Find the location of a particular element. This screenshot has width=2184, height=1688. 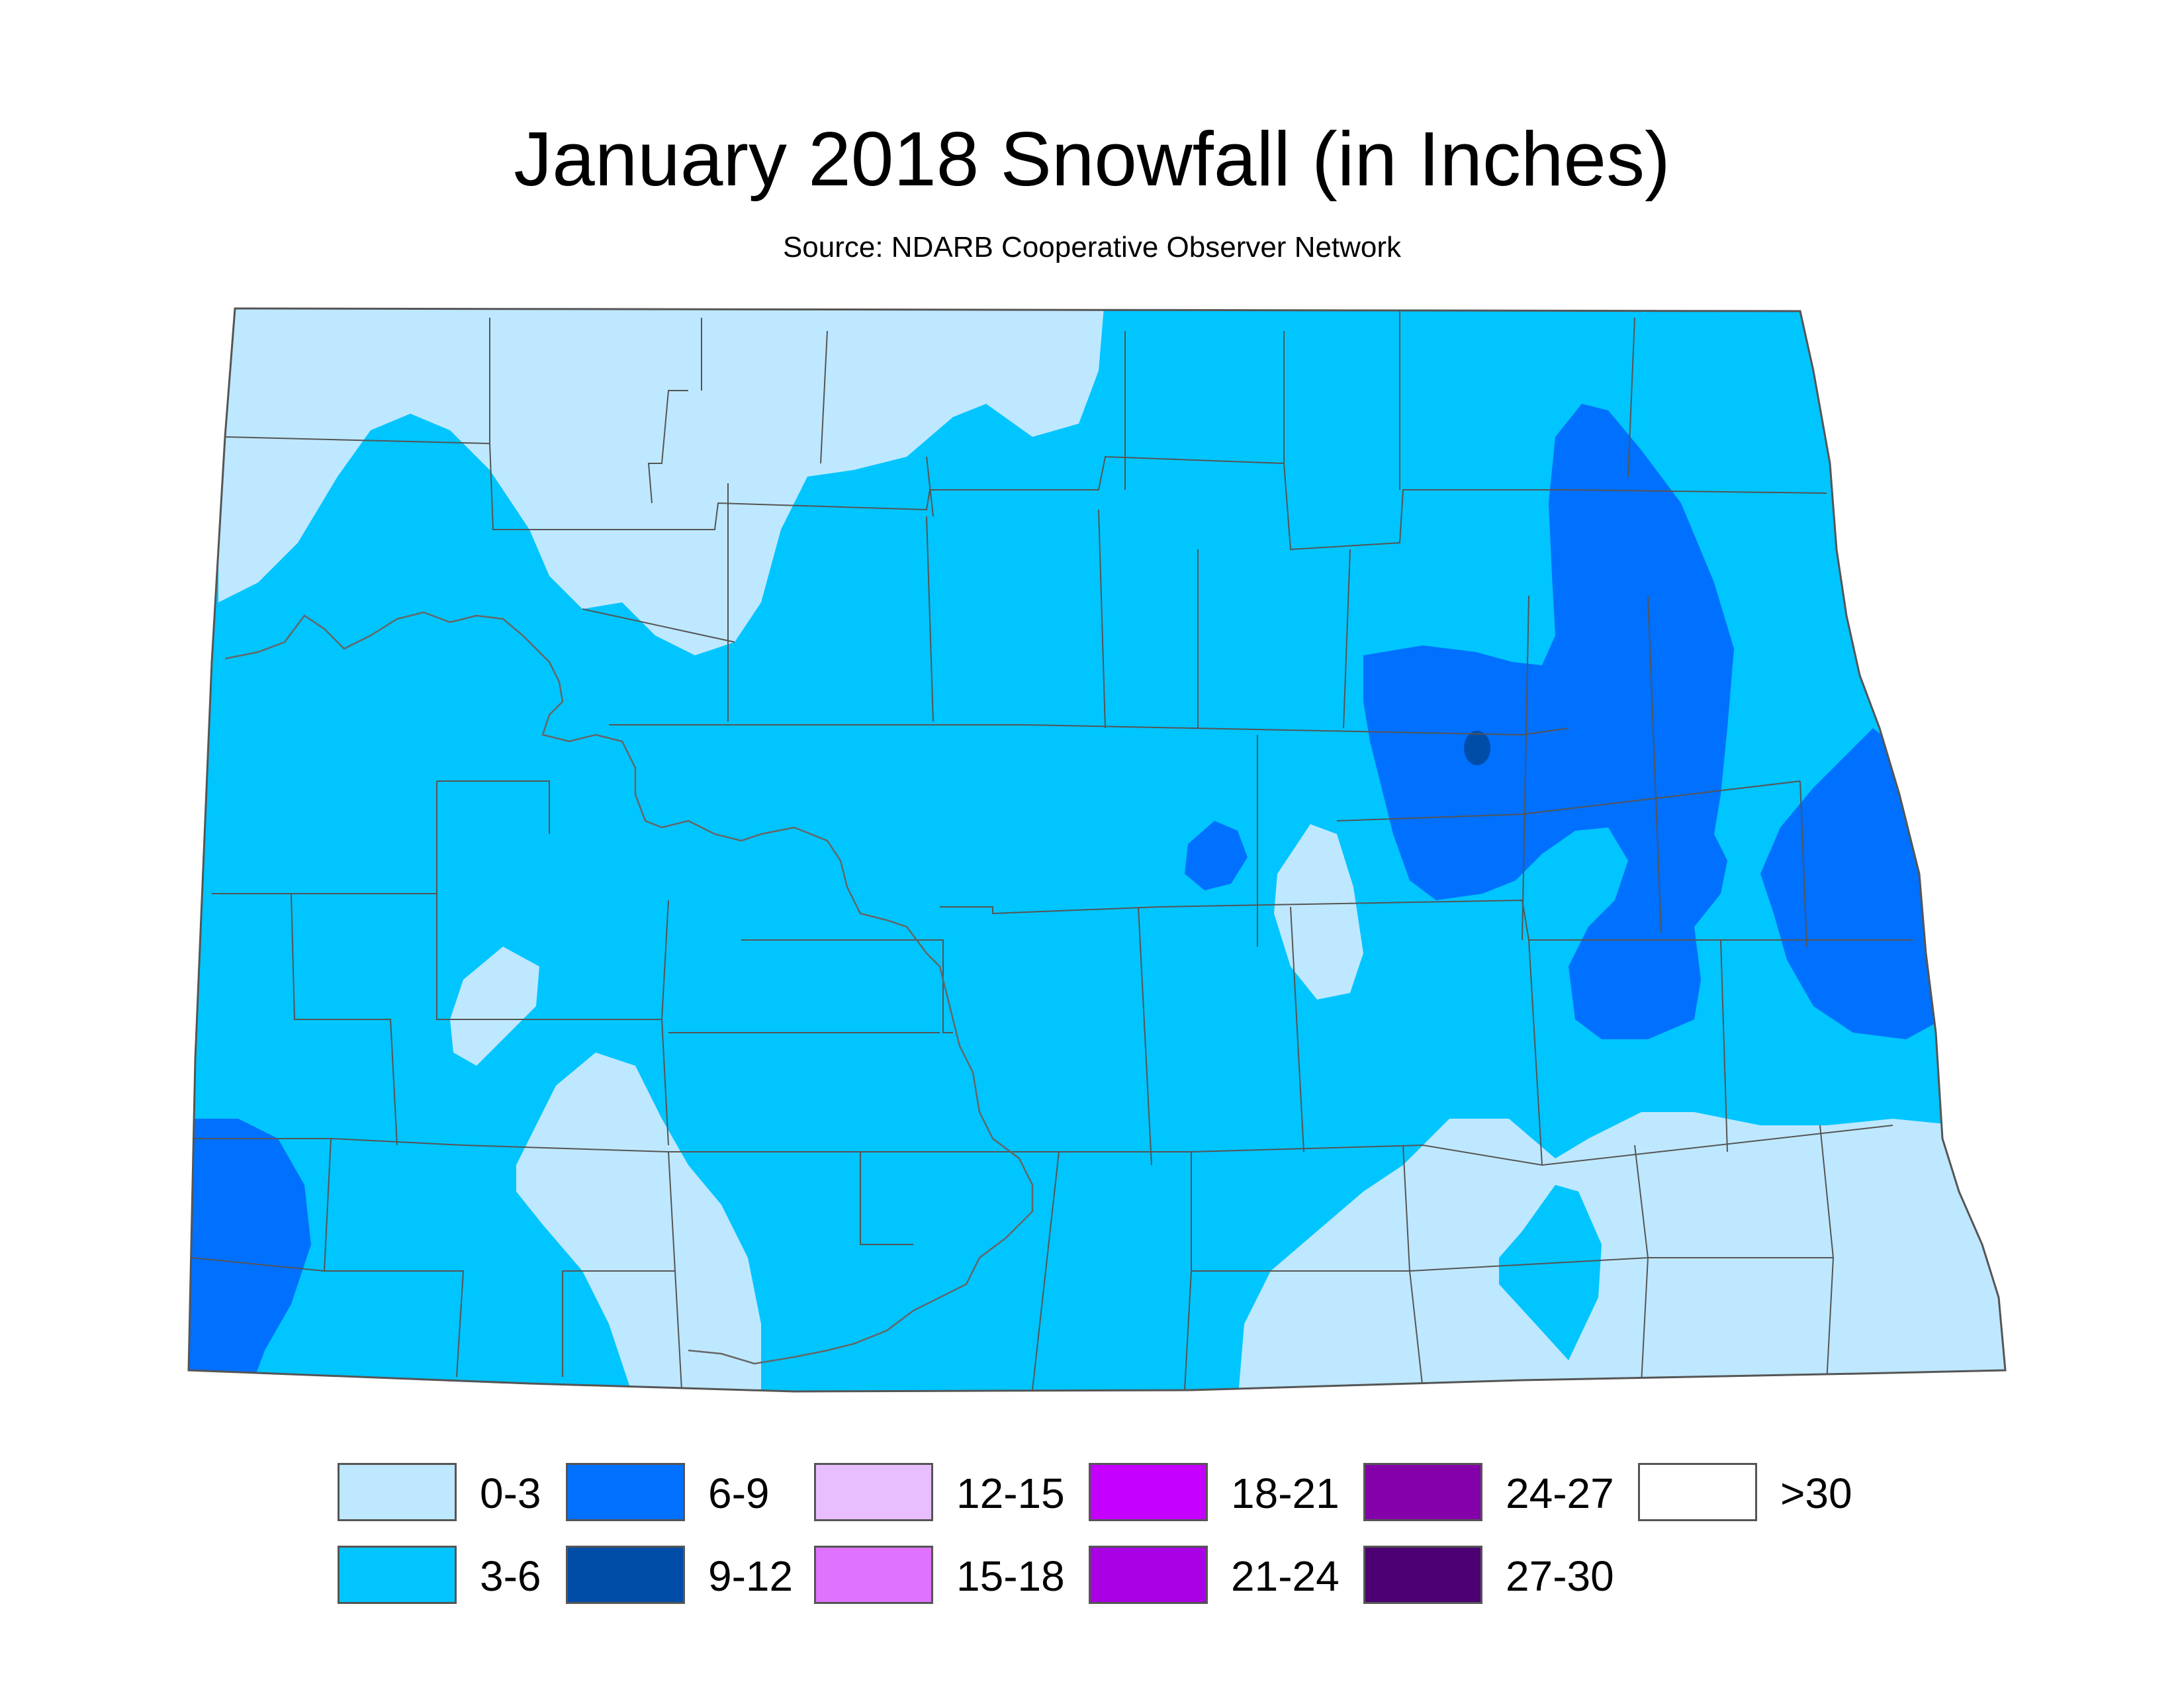

snowfall-zone-0-3-north is located at coordinates (661, 481).